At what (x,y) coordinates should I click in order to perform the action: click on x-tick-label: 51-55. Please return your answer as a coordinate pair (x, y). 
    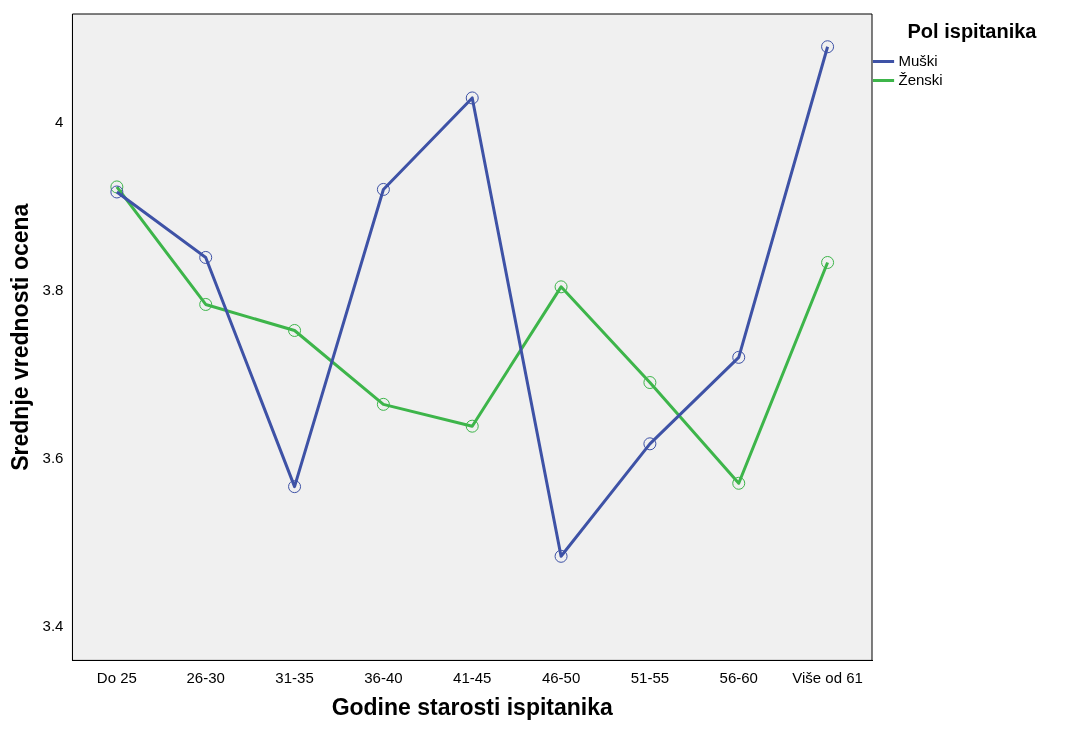
    Looking at the image, I should click on (650, 677).